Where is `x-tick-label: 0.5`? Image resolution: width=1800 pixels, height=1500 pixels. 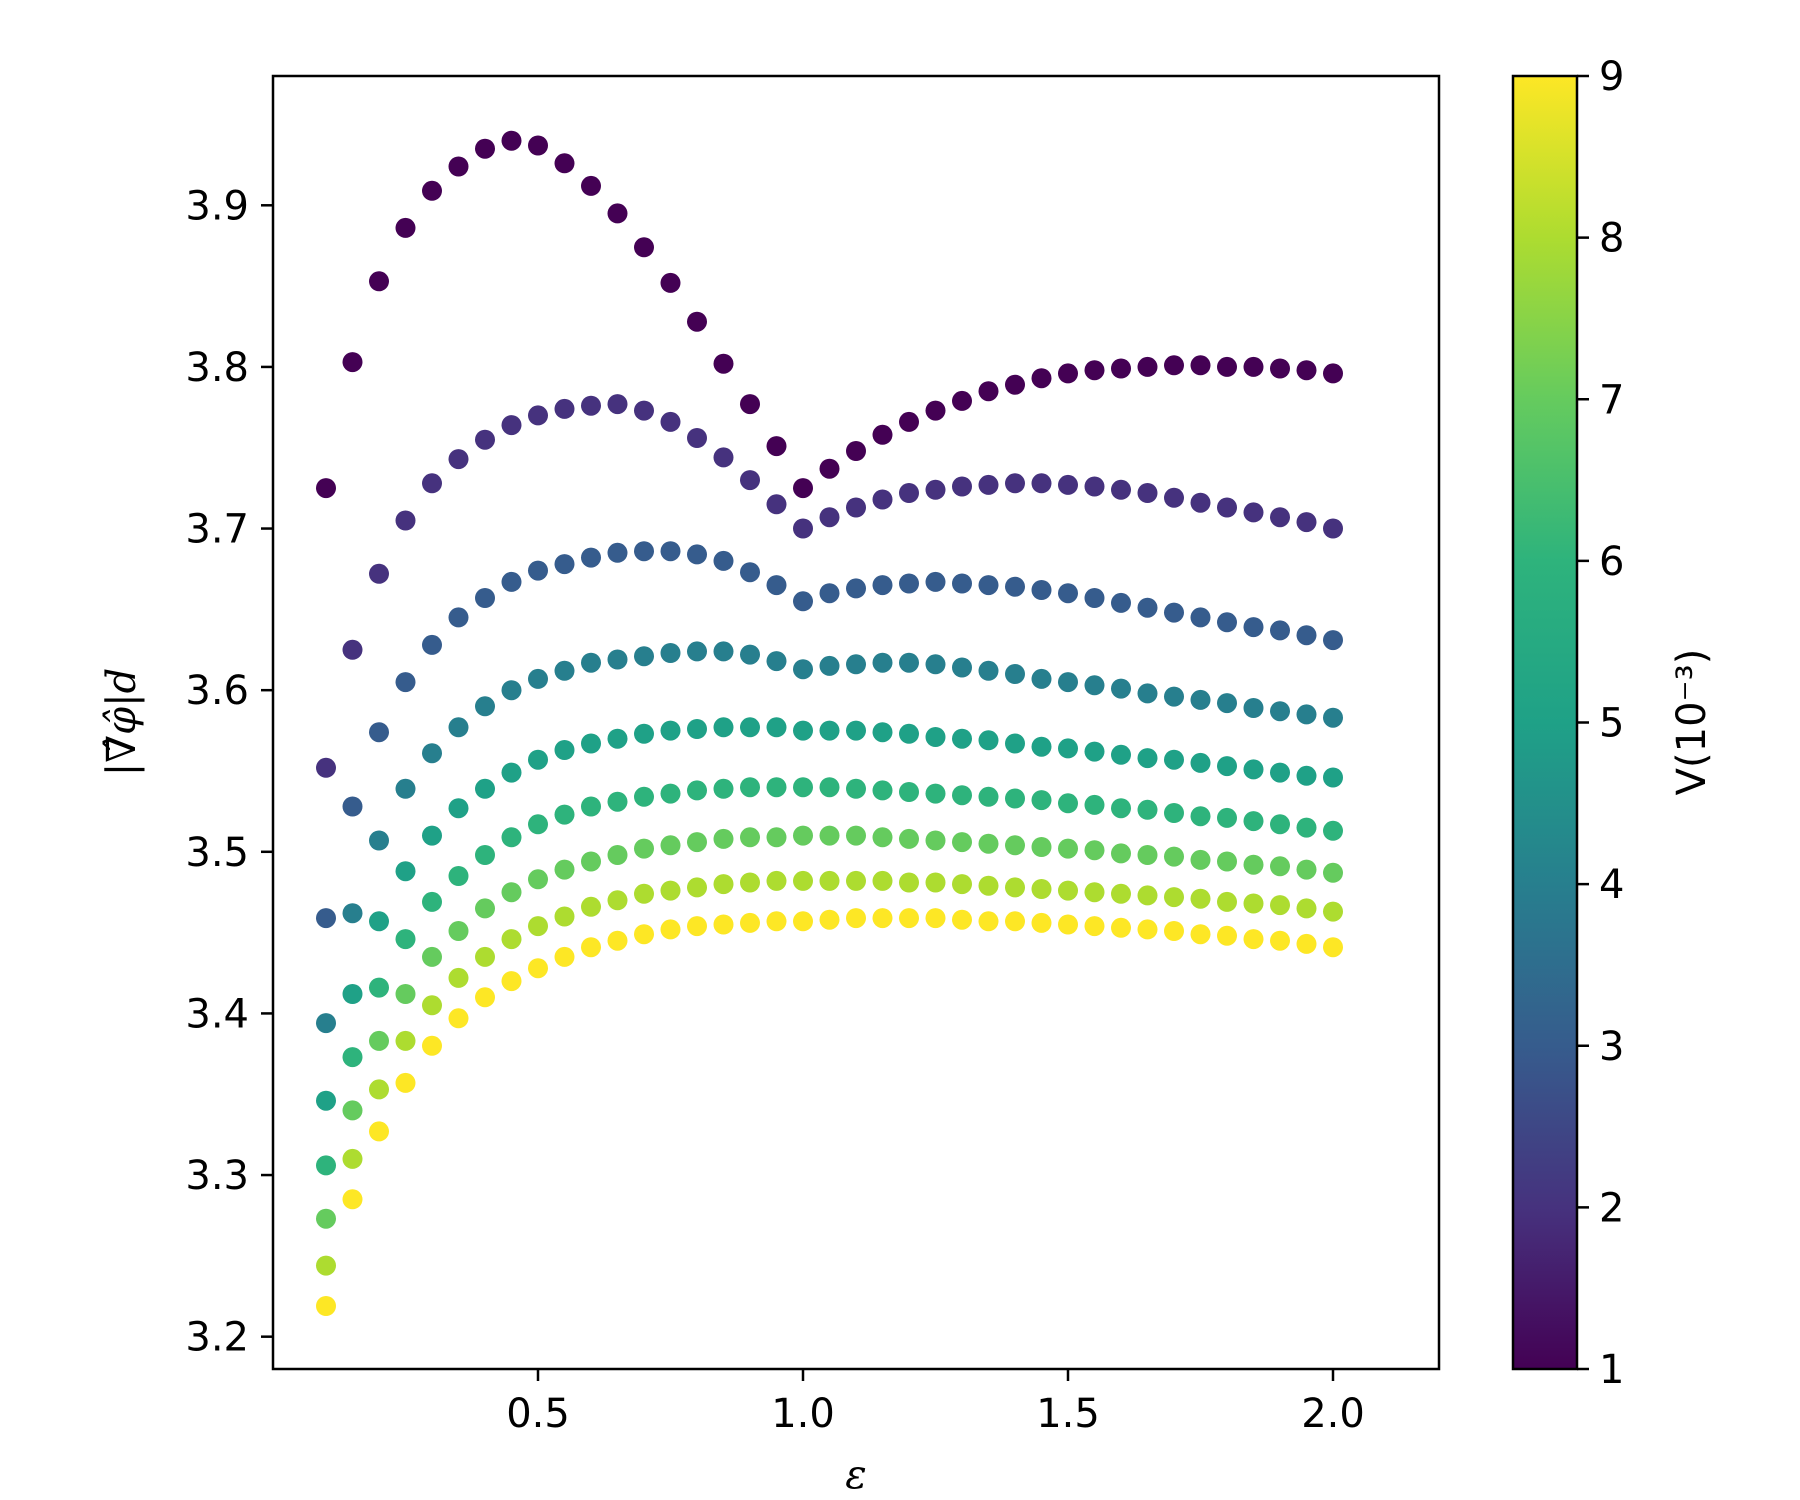
x-tick-label: 0.5 is located at coordinates (538, 1414).